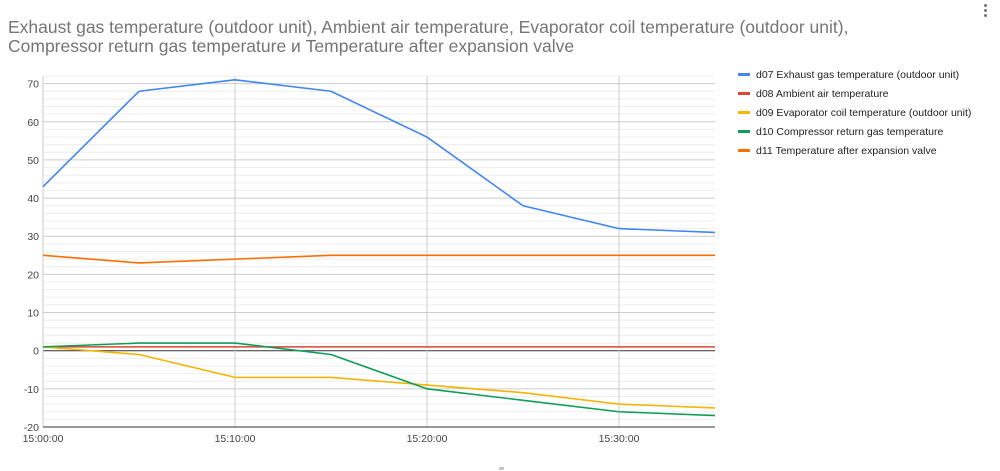 The image size is (1000, 471). Describe the element at coordinates (822, 94) in the screenshot. I see `legend-label: d08 Ambient air temperature` at that location.